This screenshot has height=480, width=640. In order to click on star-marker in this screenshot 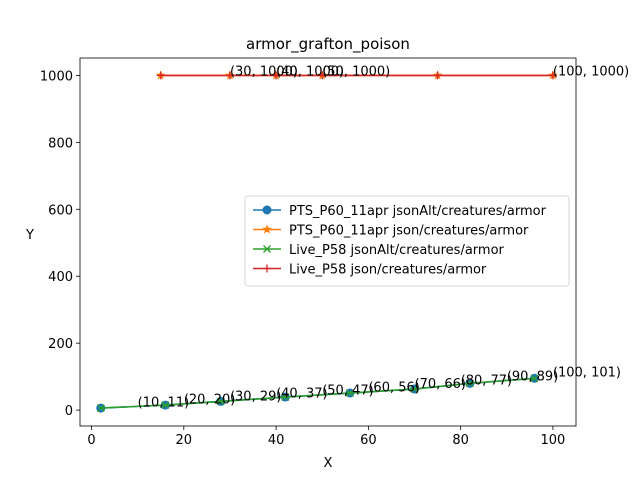, I will do `click(267, 229)`.